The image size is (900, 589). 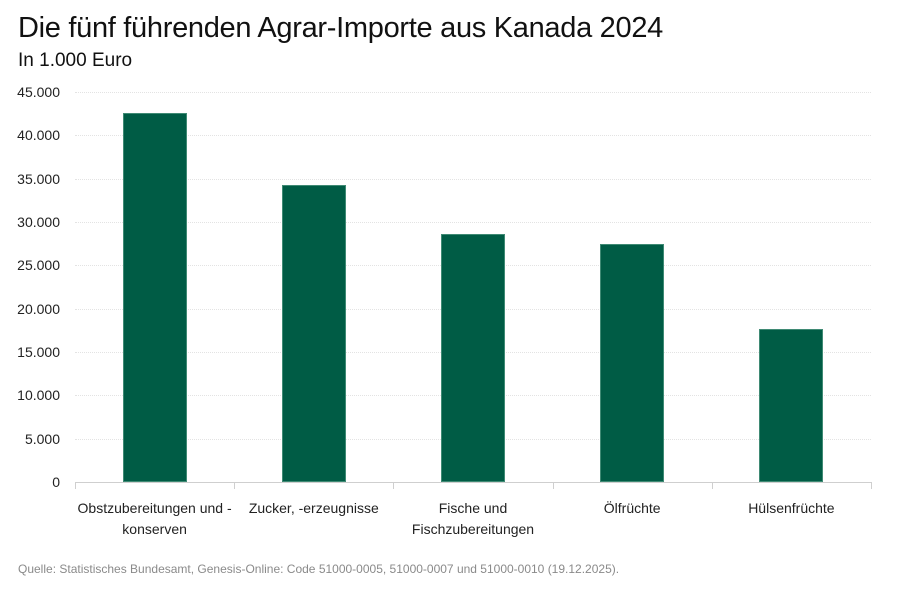 I want to click on y-tick-label: 0, so click(x=56, y=482).